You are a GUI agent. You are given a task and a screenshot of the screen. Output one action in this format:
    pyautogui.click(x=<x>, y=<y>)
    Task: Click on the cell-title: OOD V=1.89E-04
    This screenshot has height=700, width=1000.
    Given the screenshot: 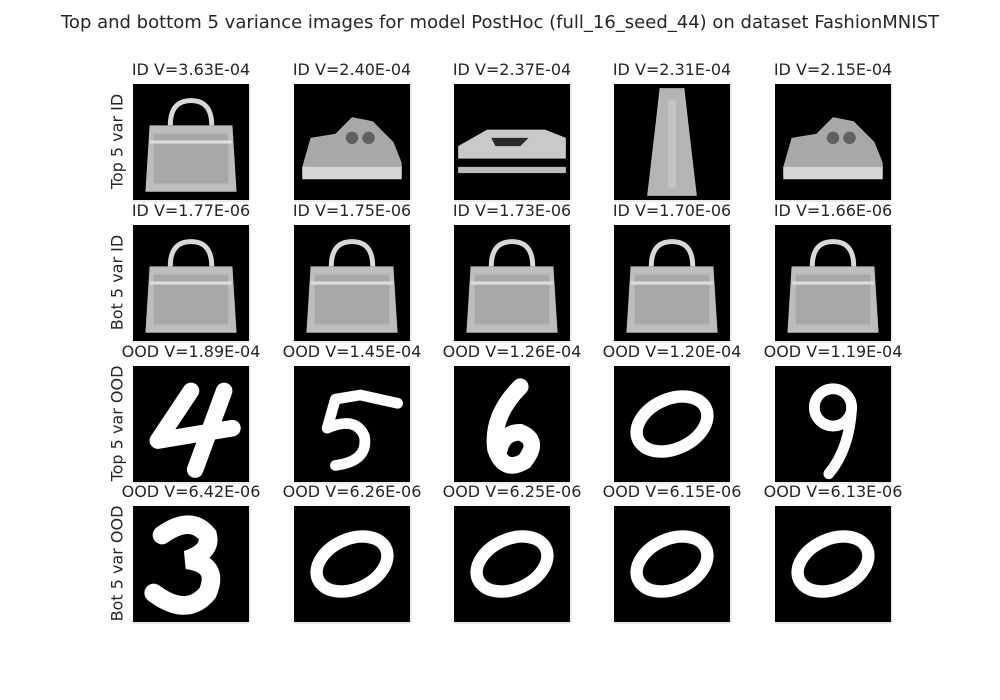 What is the action you would take?
    pyautogui.click(x=191, y=351)
    